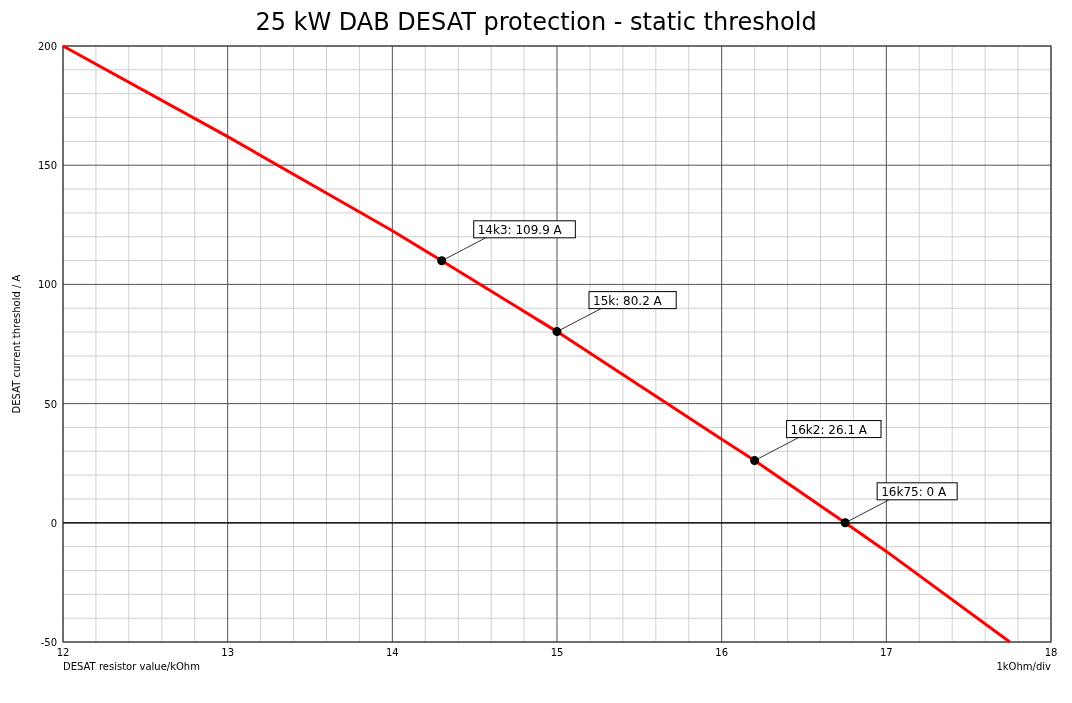 The height and width of the screenshot is (703, 1072). What do you see at coordinates (536, 22) in the screenshot?
I see `chart-title: 25 kW DAB DESAT protection - static threshold` at bounding box center [536, 22].